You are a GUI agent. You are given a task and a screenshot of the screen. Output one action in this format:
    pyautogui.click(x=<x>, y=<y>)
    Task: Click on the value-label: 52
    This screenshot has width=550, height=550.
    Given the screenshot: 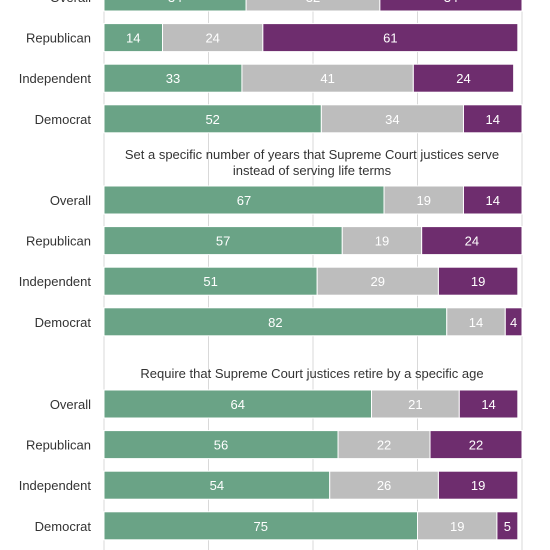 What is the action you would take?
    pyautogui.click(x=212, y=119)
    